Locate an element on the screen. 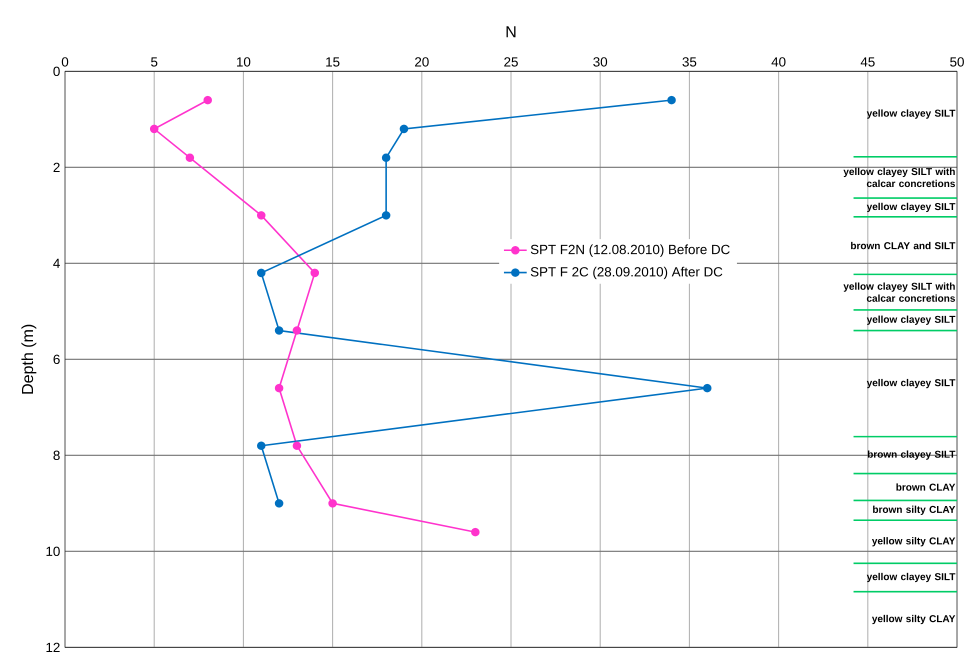  legend-label: SPT F2N (12.08.2010) Before DC is located at coordinates (630, 250).